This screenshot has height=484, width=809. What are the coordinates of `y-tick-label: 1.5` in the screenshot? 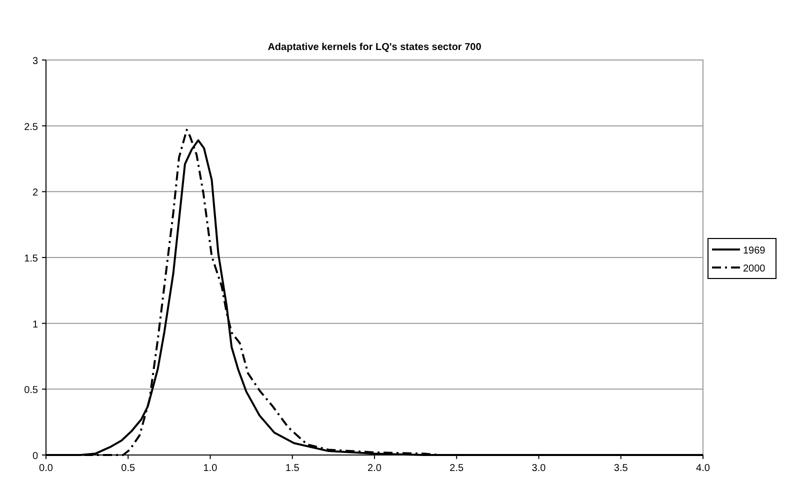 It's located at (31, 259).